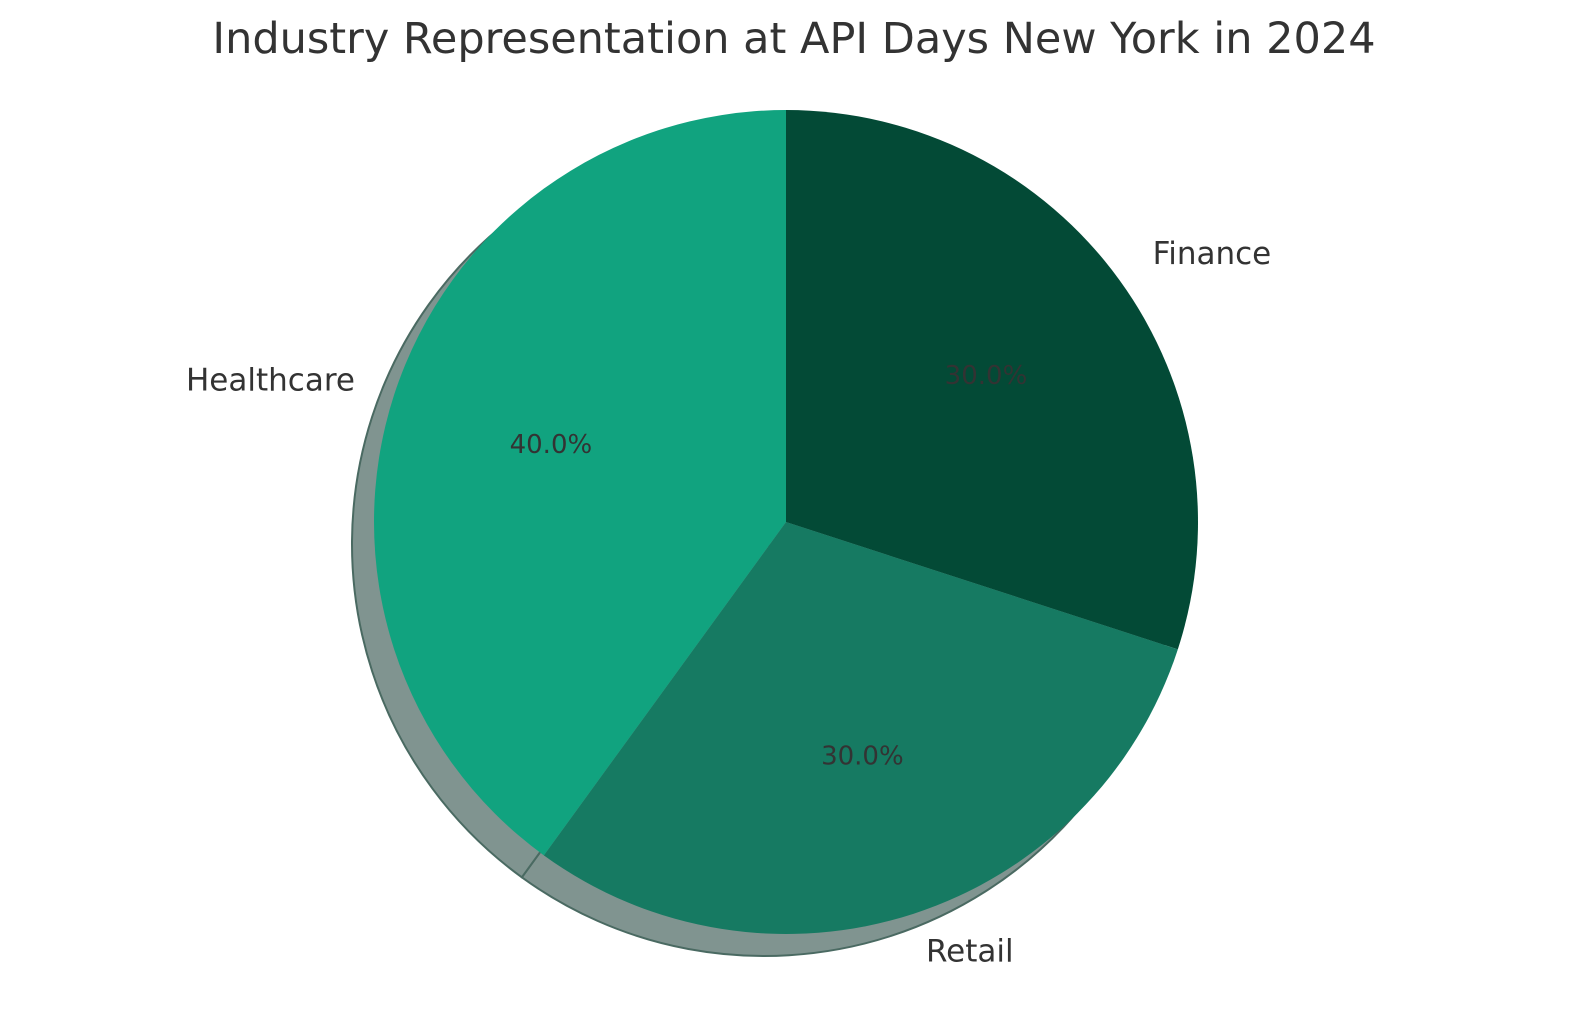 The width and height of the screenshot is (1589, 1014). What do you see at coordinates (270, 380) in the screenshot?
I see `label-healthcare: Healthcare` at bounding box center [270, 380].